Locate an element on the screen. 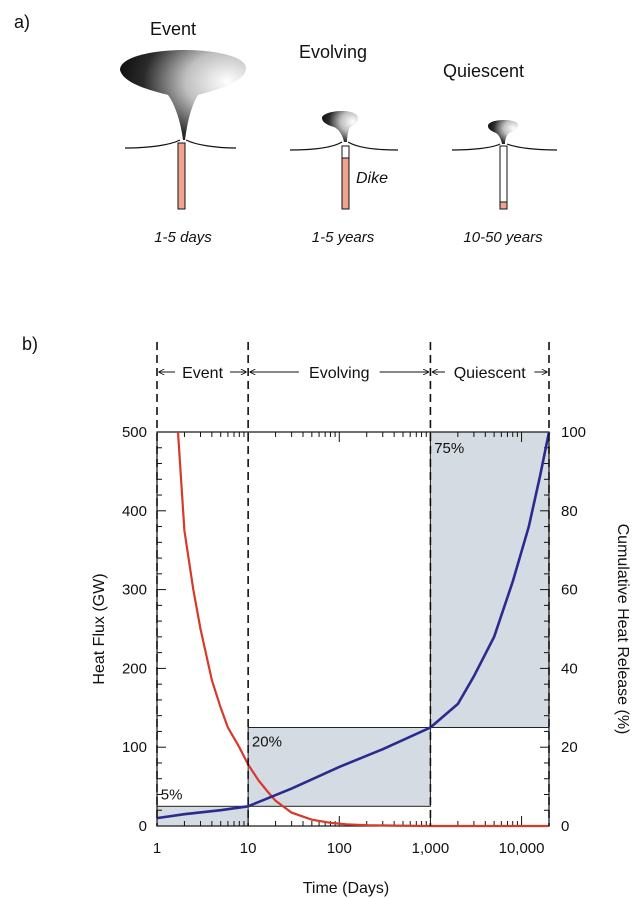 The width and height of the screenshot is (636, 898). phase-label-evolving: Evolving is located at coordinates (339, 373).